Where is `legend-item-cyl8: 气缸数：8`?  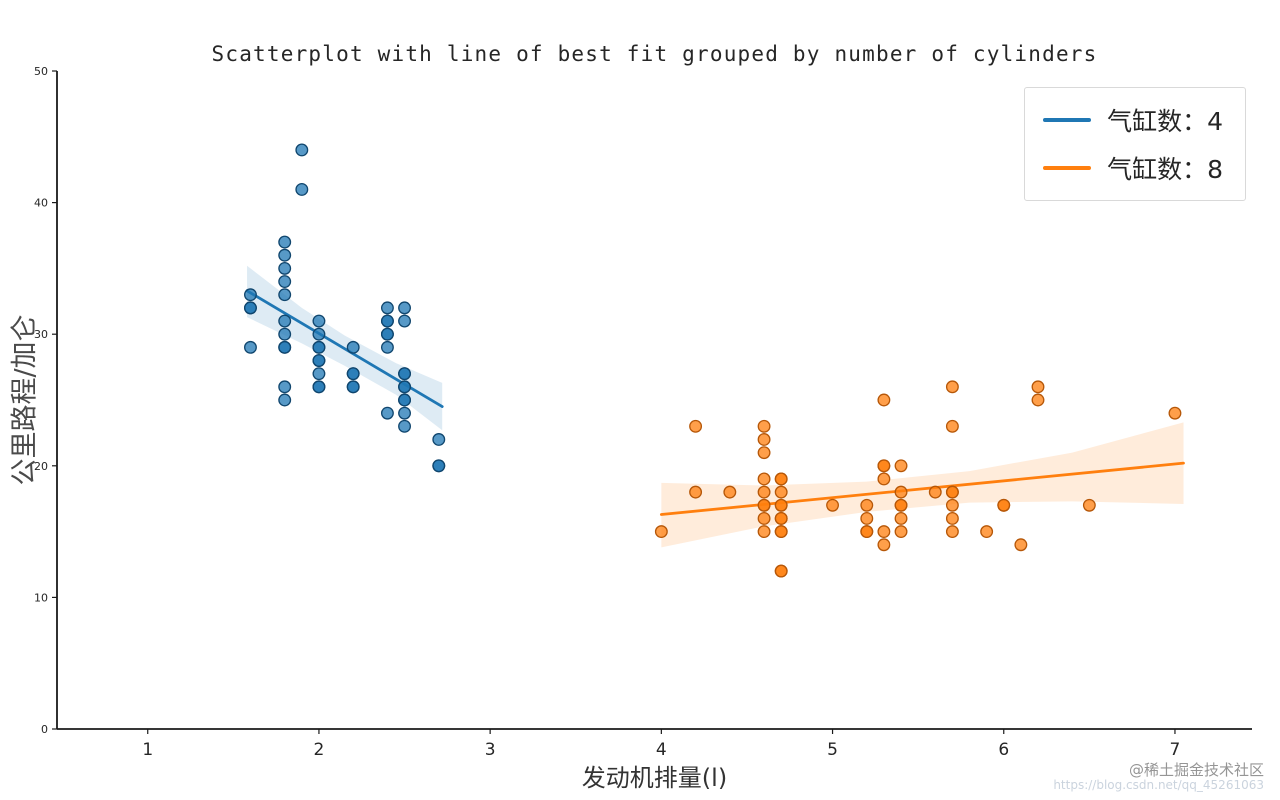 legend-item-cyl8: 气缸数：8 is located at coordinates (1133, 168).